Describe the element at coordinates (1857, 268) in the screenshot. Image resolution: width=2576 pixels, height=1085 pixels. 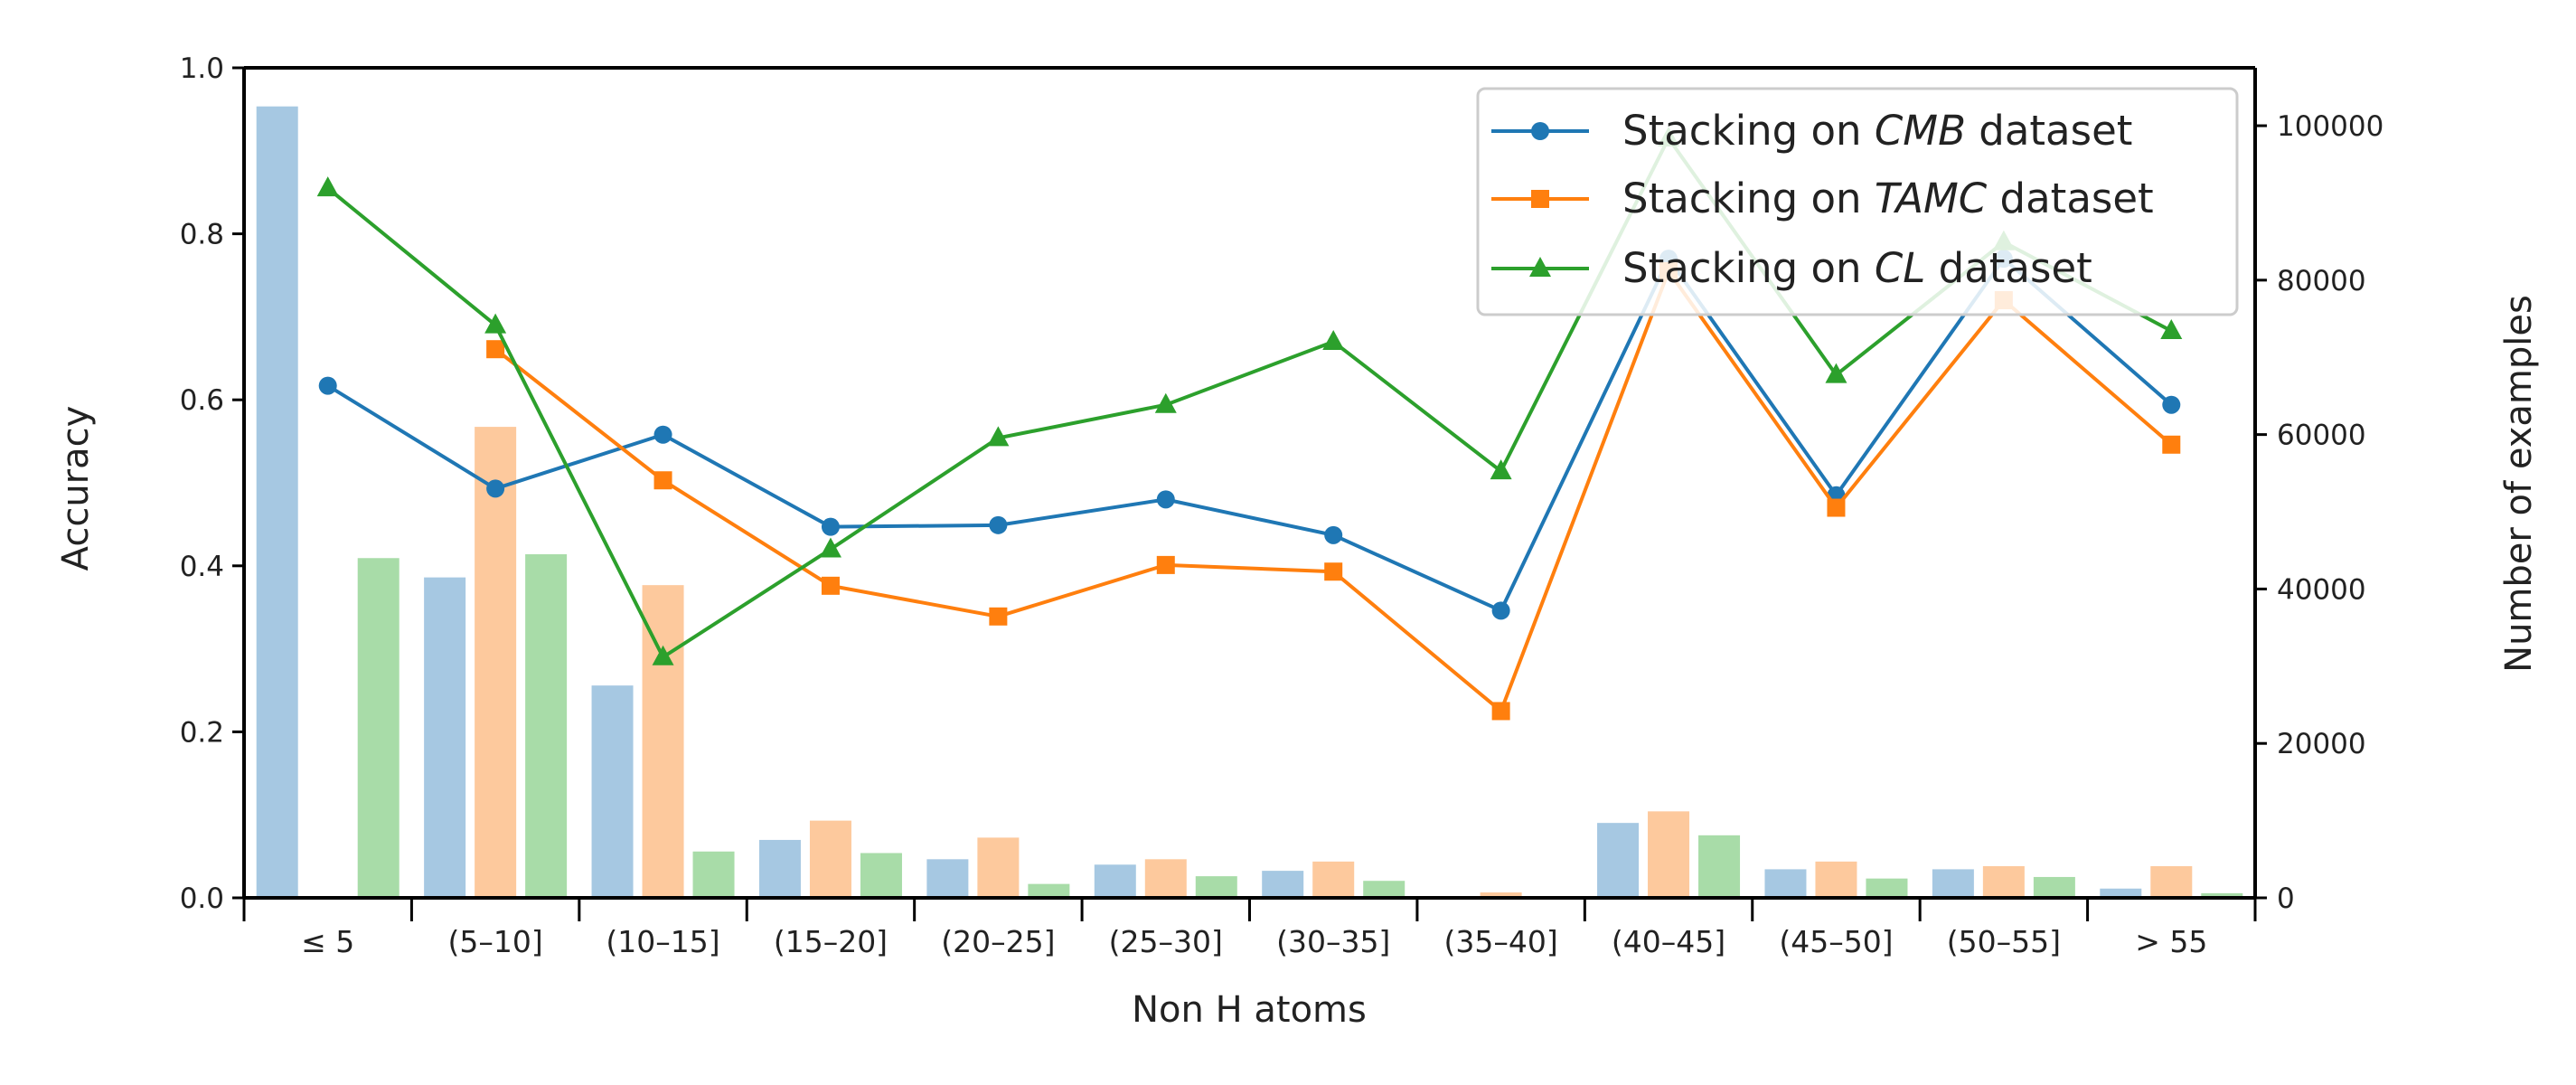
I see `legend-label: Stacking on CL dataset` at that location.